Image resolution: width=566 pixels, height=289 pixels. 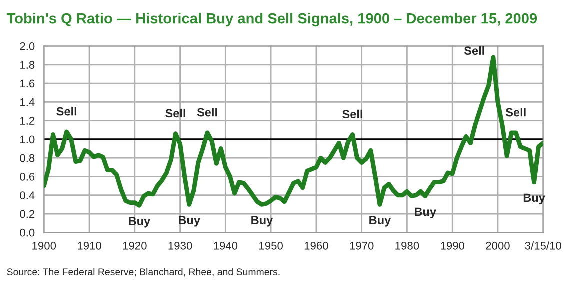 What do you see at coordinates (498, 246) in the screenshot?
I see `x-tick-label: 2000` at bounding box center [498, 246].